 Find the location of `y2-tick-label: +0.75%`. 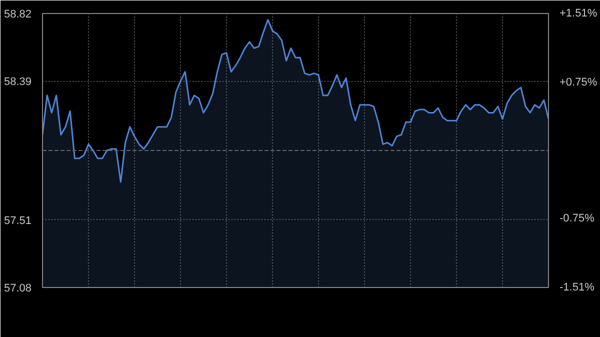

y2-tick-label: +0.75% is located at coordinates (579, 82).